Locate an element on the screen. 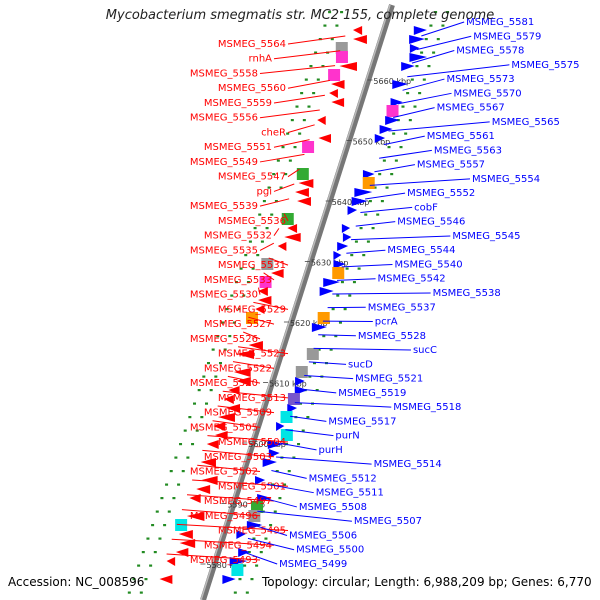 The height and width of the screenshot is (600, 600). right-gene-label: MSMEG_5561 is located at coordinates (461, 136).